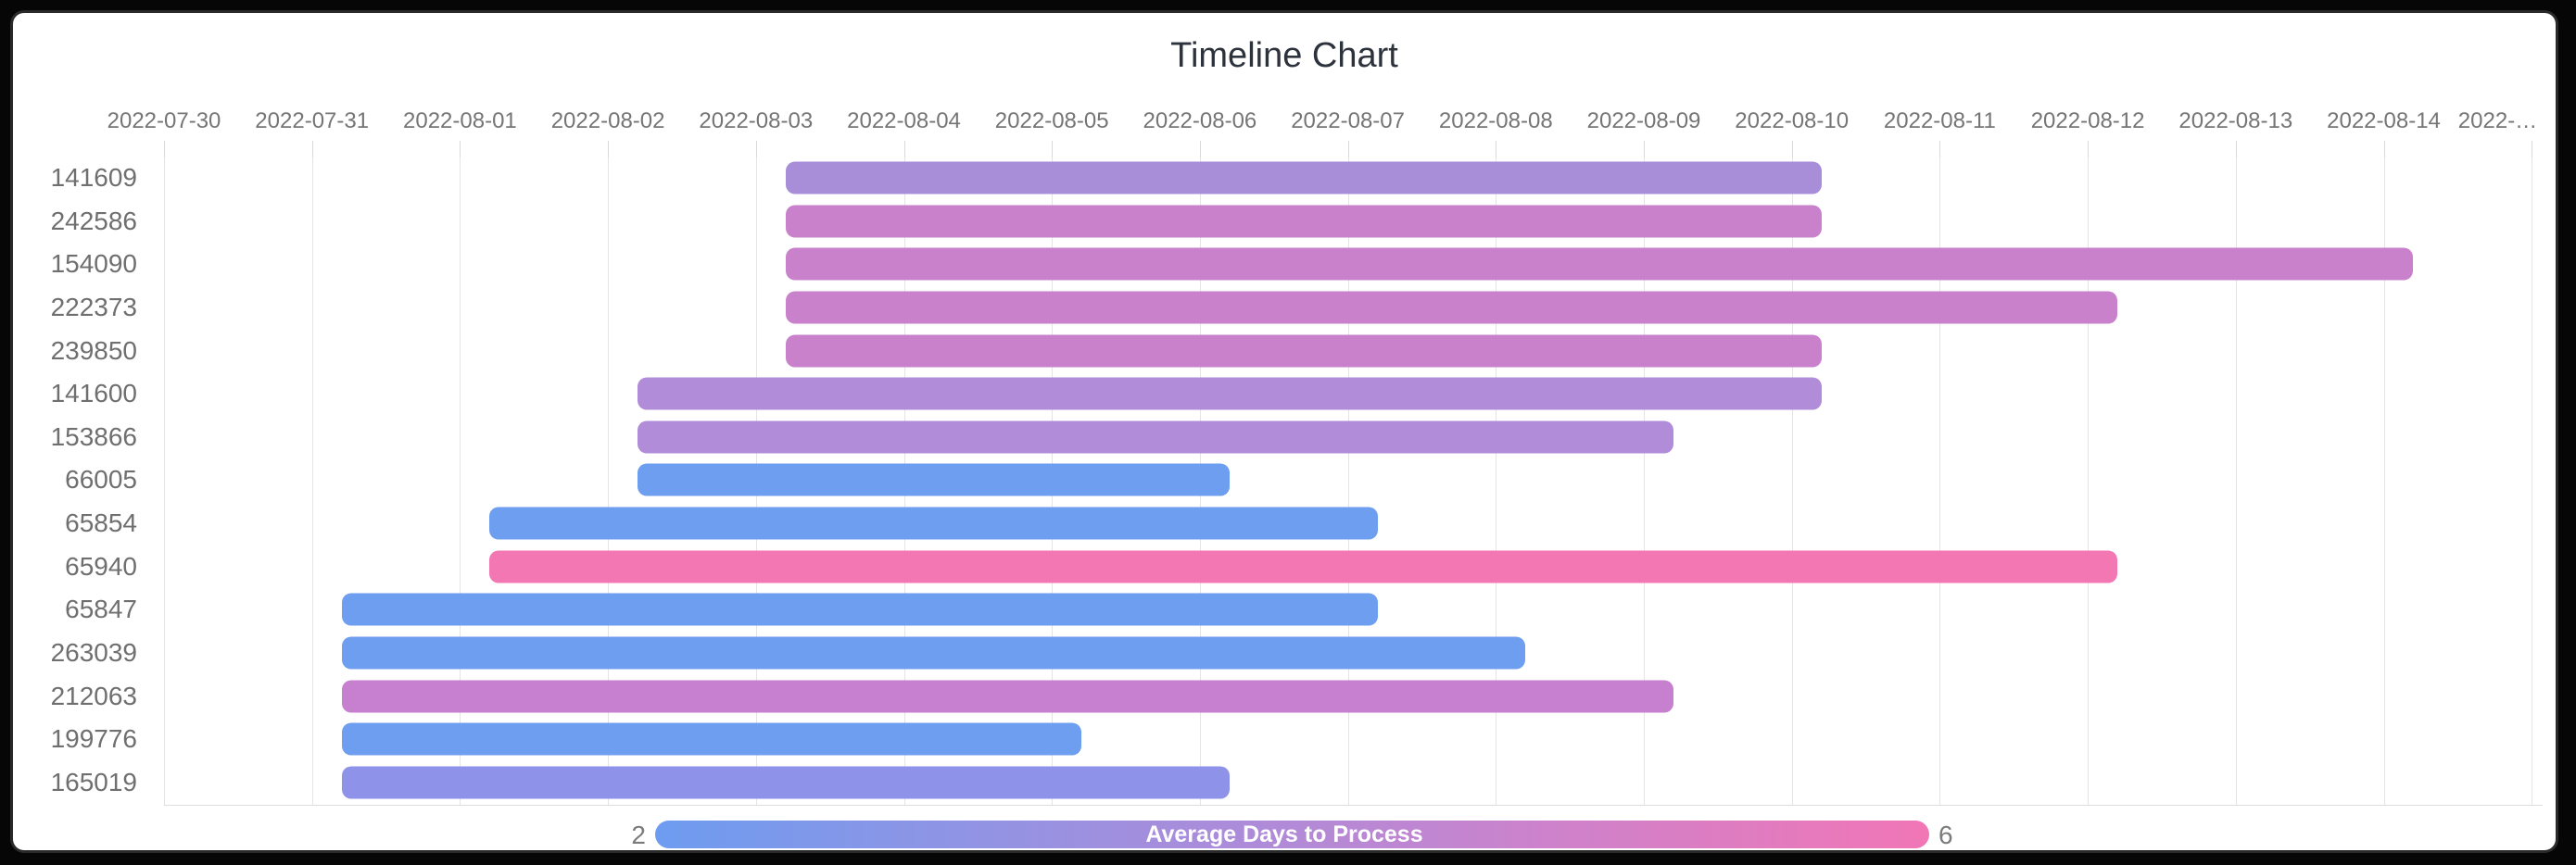 The image size is (2576, 865). I want to click on x-axis-label: 2022-08-05, so click(1051, 121).